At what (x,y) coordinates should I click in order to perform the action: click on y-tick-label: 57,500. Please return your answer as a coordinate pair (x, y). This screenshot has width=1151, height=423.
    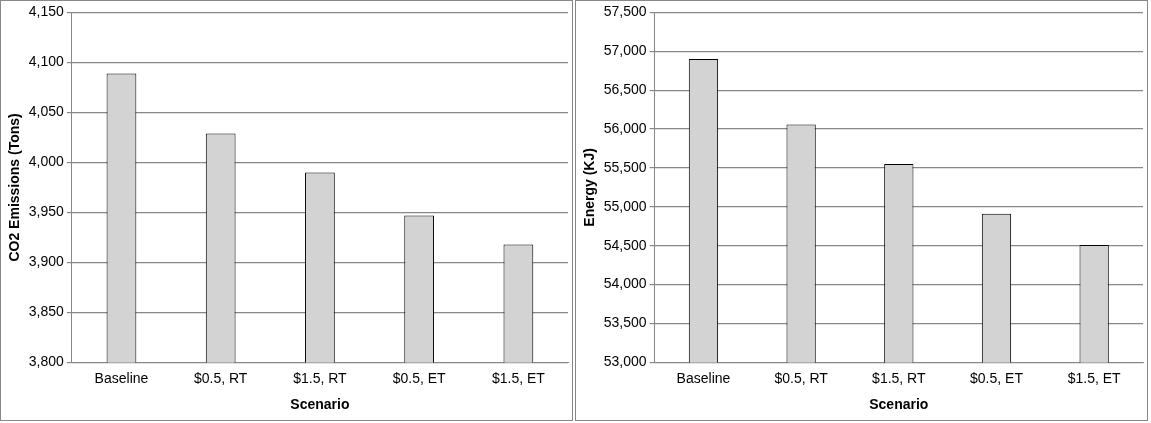
    Looking at the image, I should click on (625, 11).